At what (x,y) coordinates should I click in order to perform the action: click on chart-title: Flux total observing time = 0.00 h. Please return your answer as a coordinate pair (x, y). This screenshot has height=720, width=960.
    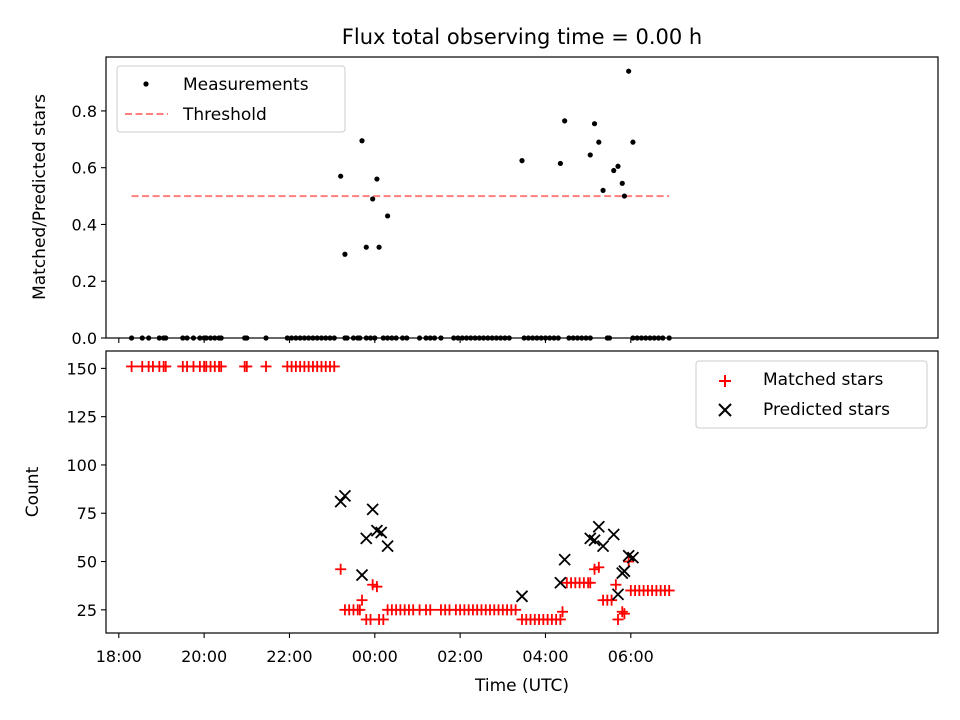
    Looking at the image, I should click on (522, 37).